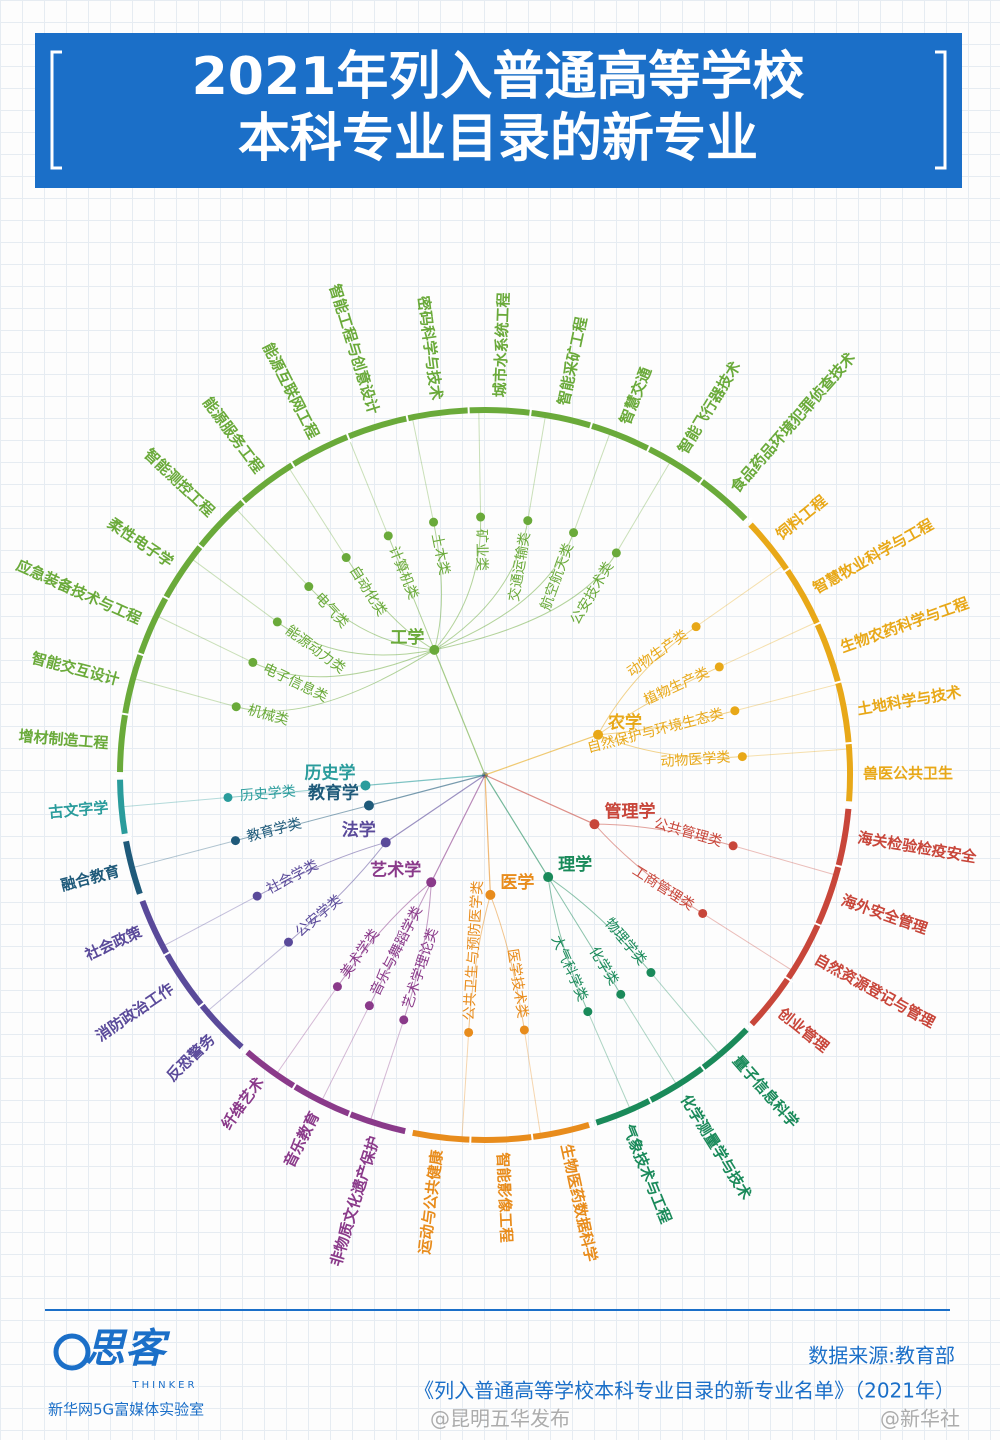 The height and width of the screenshot is (1440, 1000). What do you see at coordinates (904, 625) in the screenshot?
I see `major-label: 生物农药科学与工程` at bounding box center [904, 625].